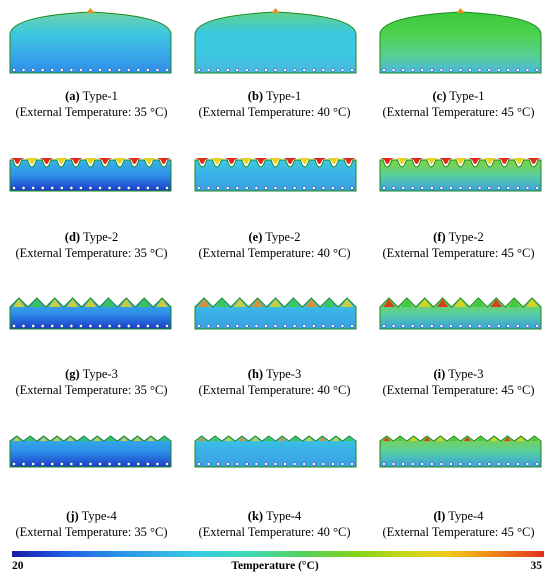 The height and width of the screenshot is (578, 550). Describe the element at coordinates (458, 524) in the screenshot. I see `caption-l: (l) Type-4 (External Temperature: 45 °C)` at that location.